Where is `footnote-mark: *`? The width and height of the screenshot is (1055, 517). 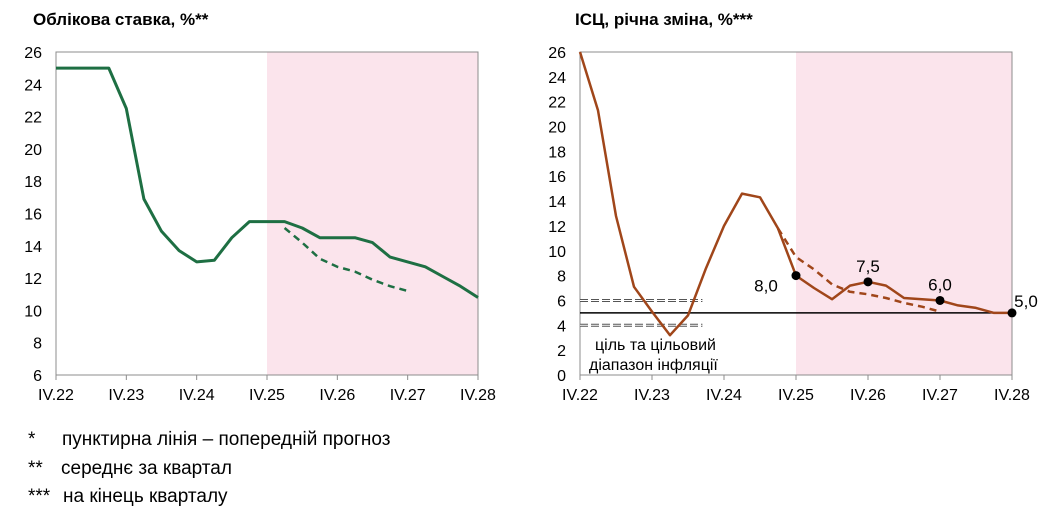
footnote-mark: * is located at coordinates (32, 439).